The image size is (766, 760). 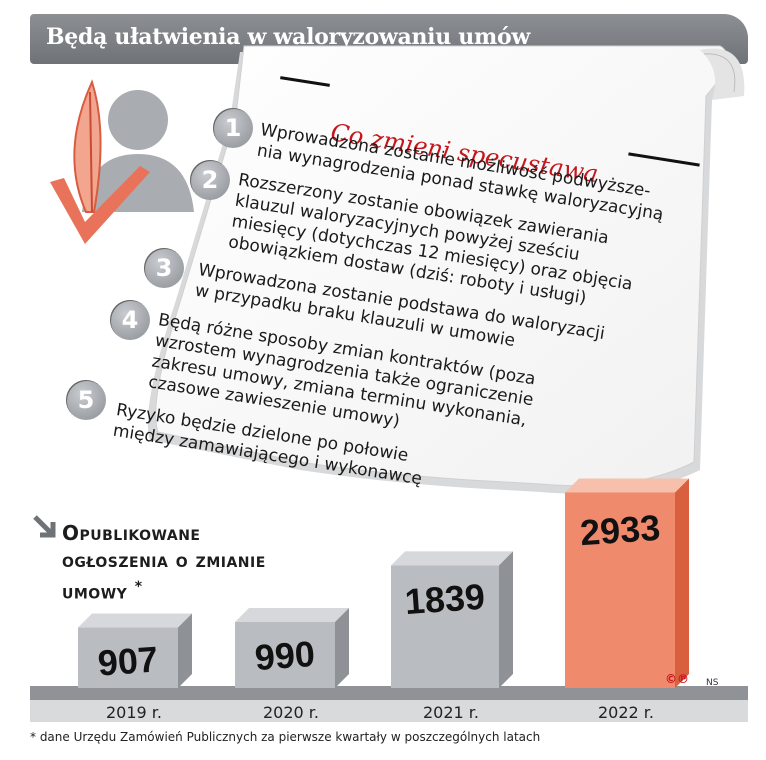 What do you see at coordinates (138, 587) in the screenshot?
I see `footnote-marker: *` at bounding box center [138, 587].